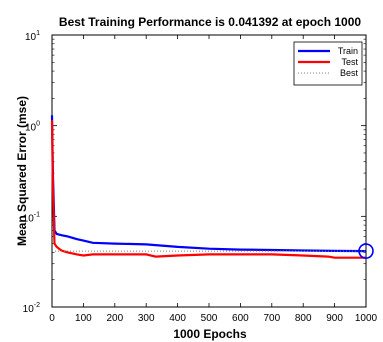 This screenshot has width=383, height=342. Describe the element at coordinates (366, 318) in the screenshot. I see `x-tick-label: 1000` at that location.